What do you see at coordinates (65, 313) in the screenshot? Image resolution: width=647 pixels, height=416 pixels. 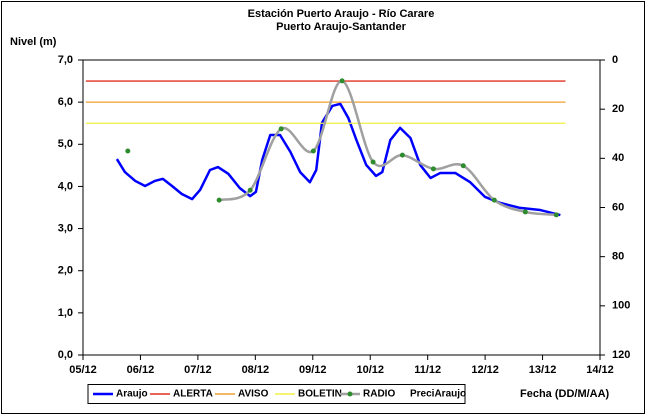 I see `y-tick-label: 1,0` at bounding box center [65, 313].